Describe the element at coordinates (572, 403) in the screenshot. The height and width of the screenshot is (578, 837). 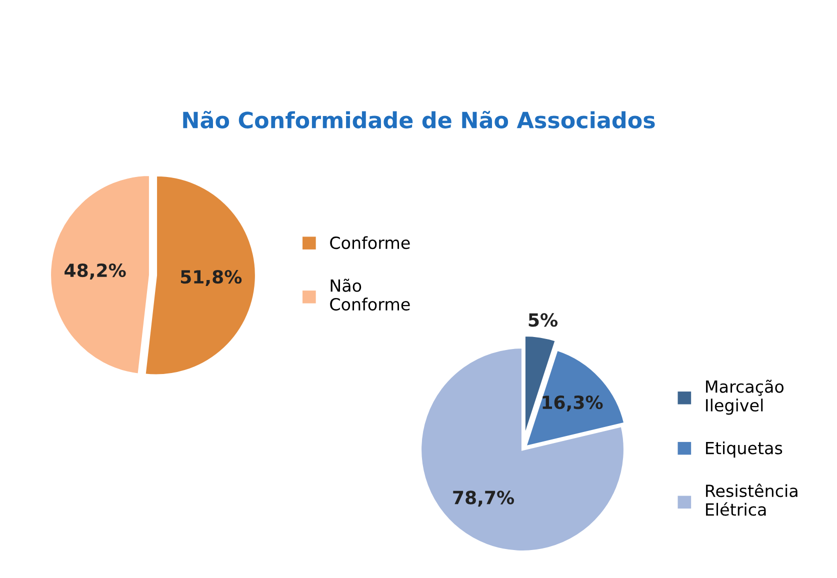
I see `data-label: 16,3%` at that location.